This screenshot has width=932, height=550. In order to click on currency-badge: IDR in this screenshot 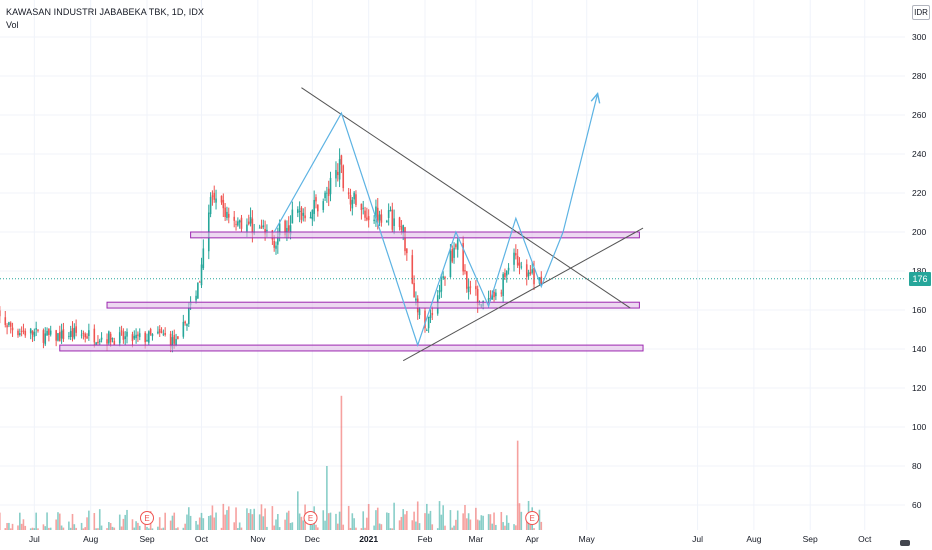, I will do `click(921, 12)`.